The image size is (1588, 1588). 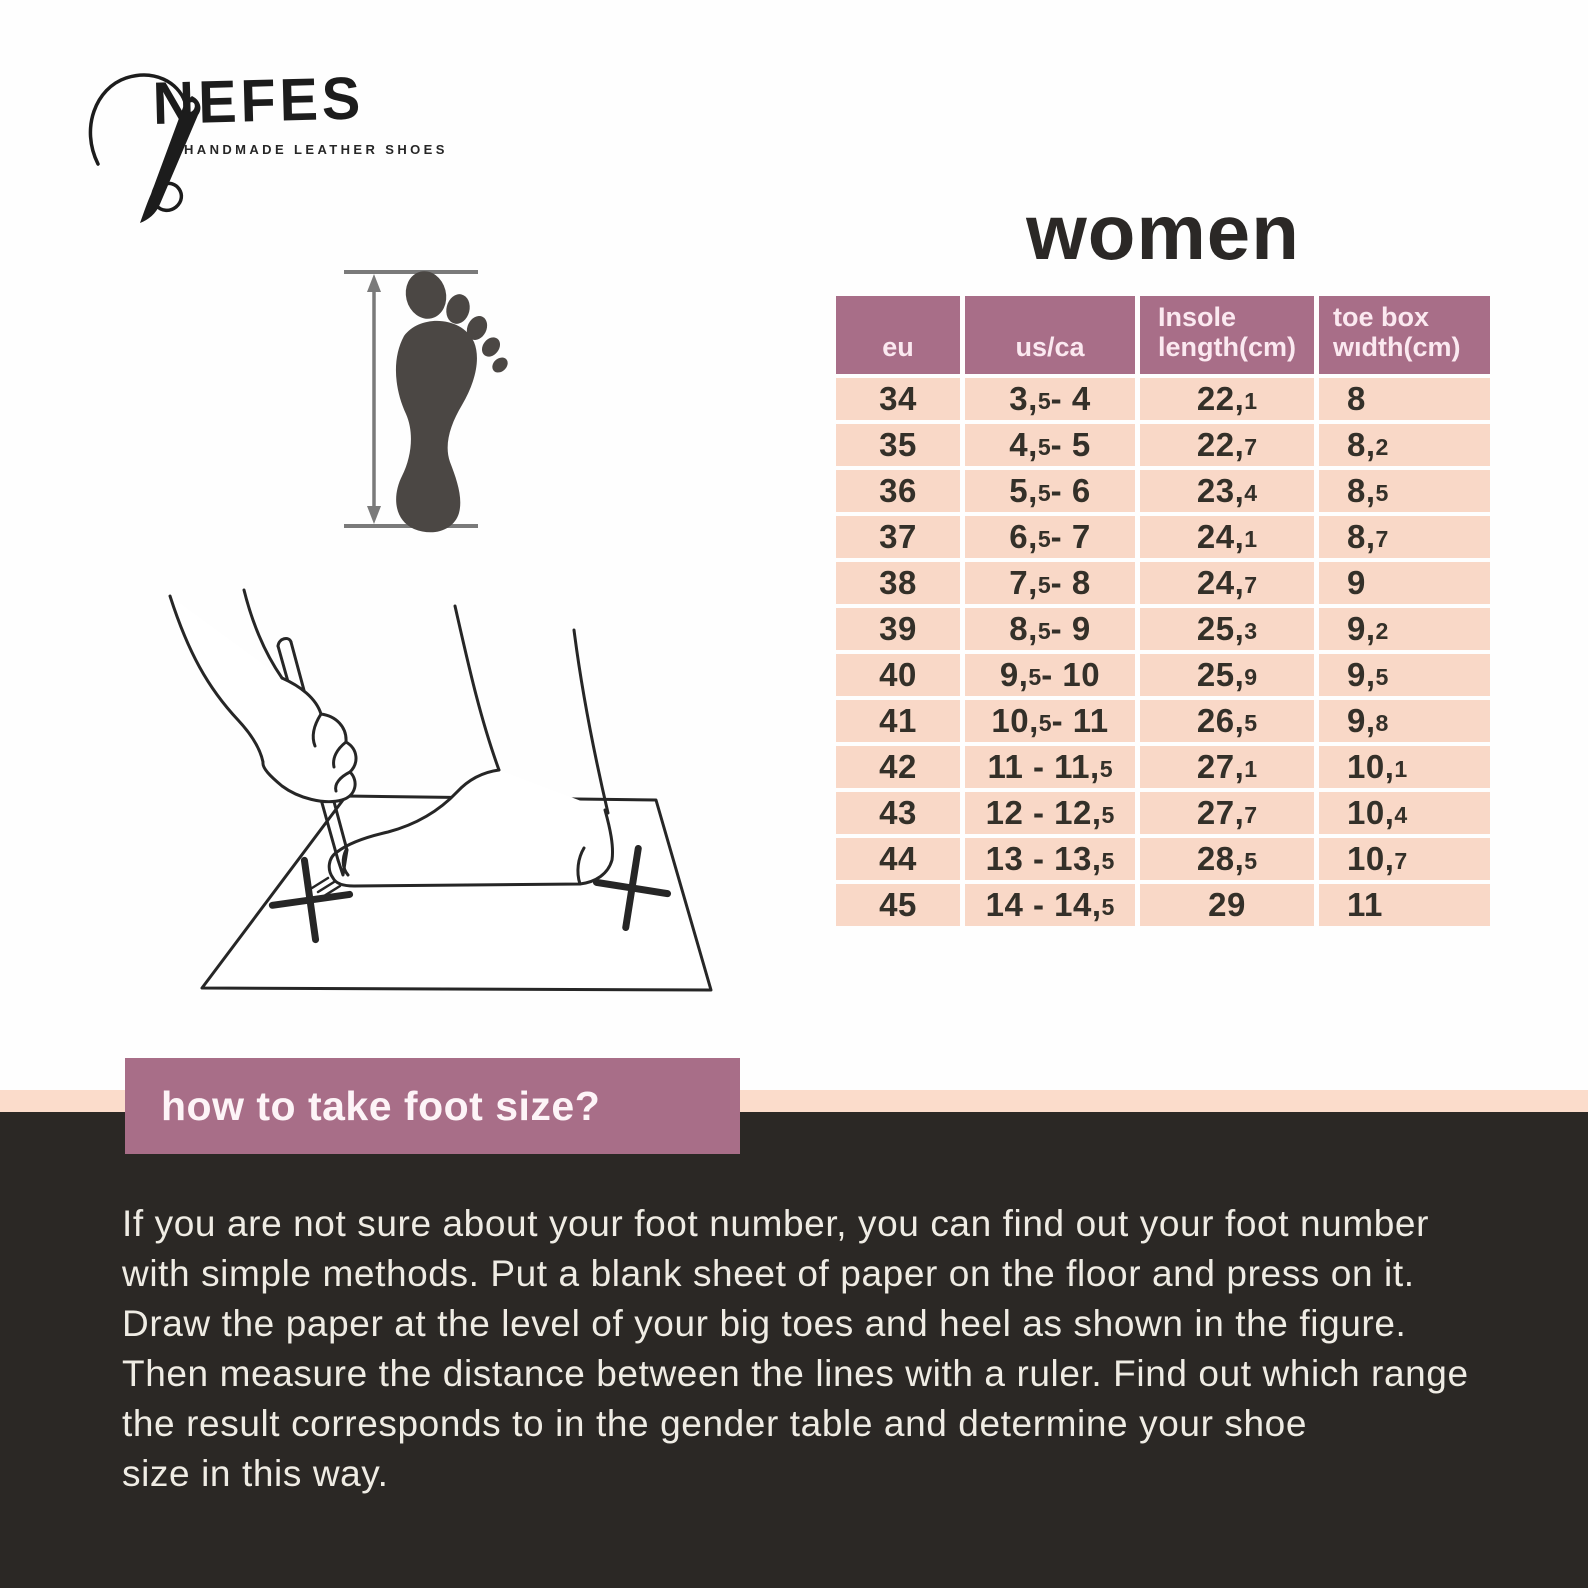 What do you see at coordinates (374, 515) in the screenshot?
I see `arrow-down-icon` at bounding box center [374, 515].